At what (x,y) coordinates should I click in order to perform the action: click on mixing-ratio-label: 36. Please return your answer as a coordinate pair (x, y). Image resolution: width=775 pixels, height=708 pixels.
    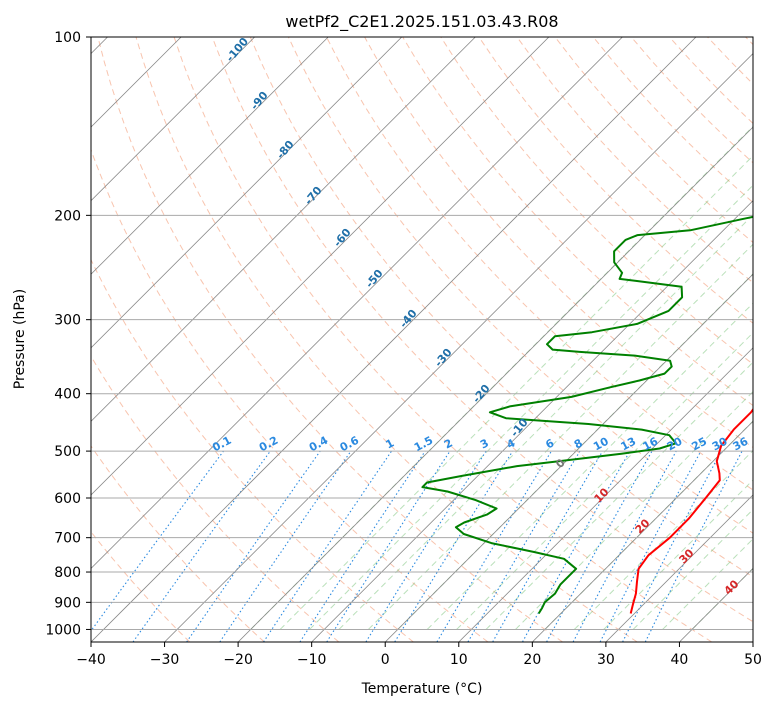
    Looking at the image, I should click on (741, 444).